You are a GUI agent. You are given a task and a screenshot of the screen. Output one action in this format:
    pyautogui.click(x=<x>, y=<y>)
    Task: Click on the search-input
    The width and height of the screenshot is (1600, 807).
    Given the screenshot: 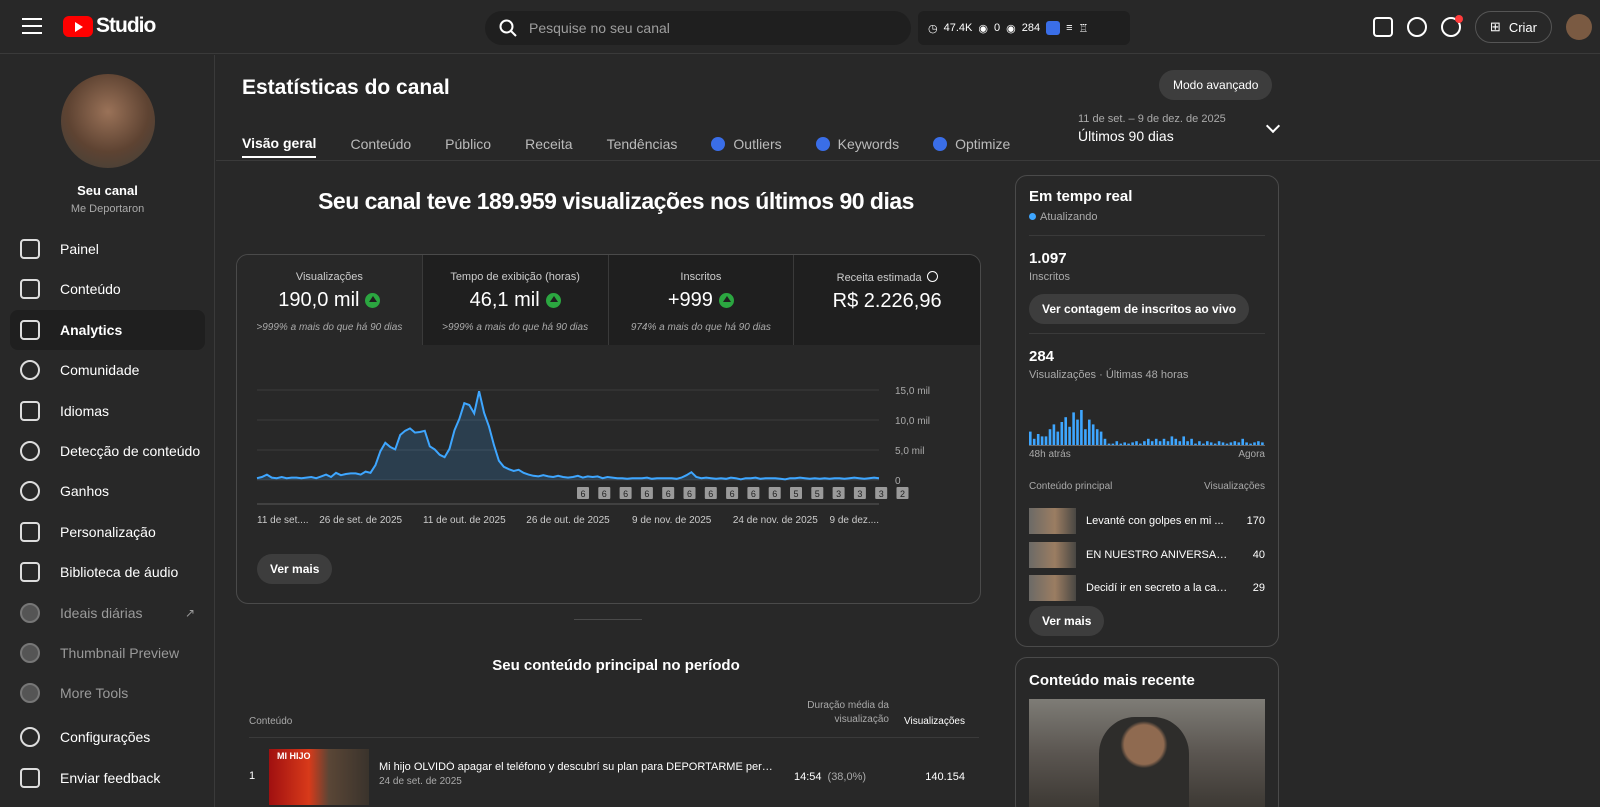 What is the action you would take?
    pyautogui.click(x=699, y=28)
    